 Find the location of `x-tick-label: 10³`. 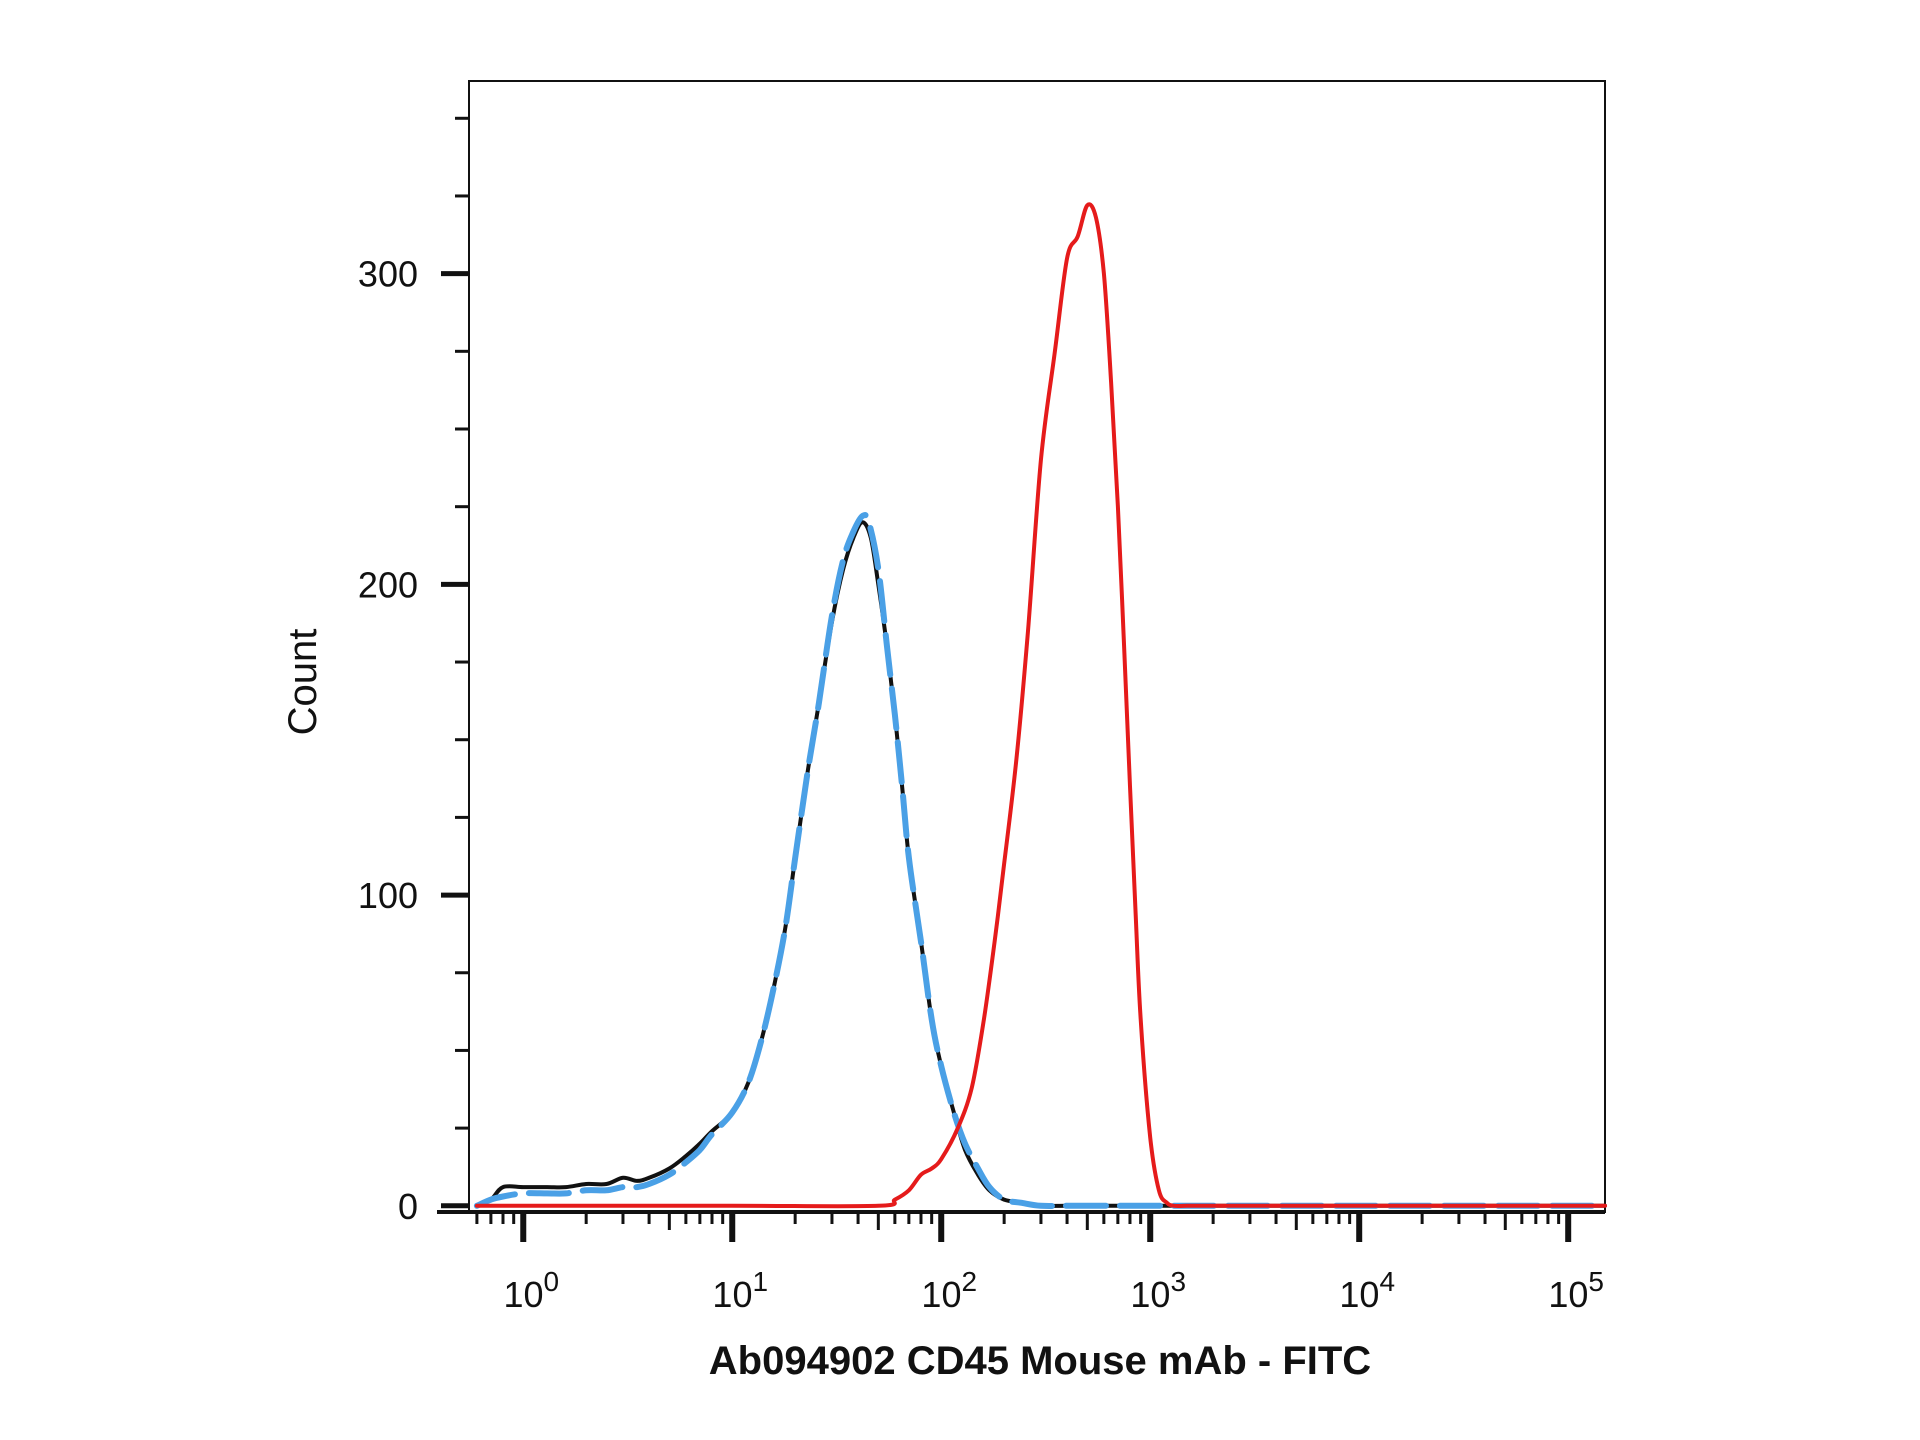

x-tick-label: 10³ is located at coordinates (1158, 1290).